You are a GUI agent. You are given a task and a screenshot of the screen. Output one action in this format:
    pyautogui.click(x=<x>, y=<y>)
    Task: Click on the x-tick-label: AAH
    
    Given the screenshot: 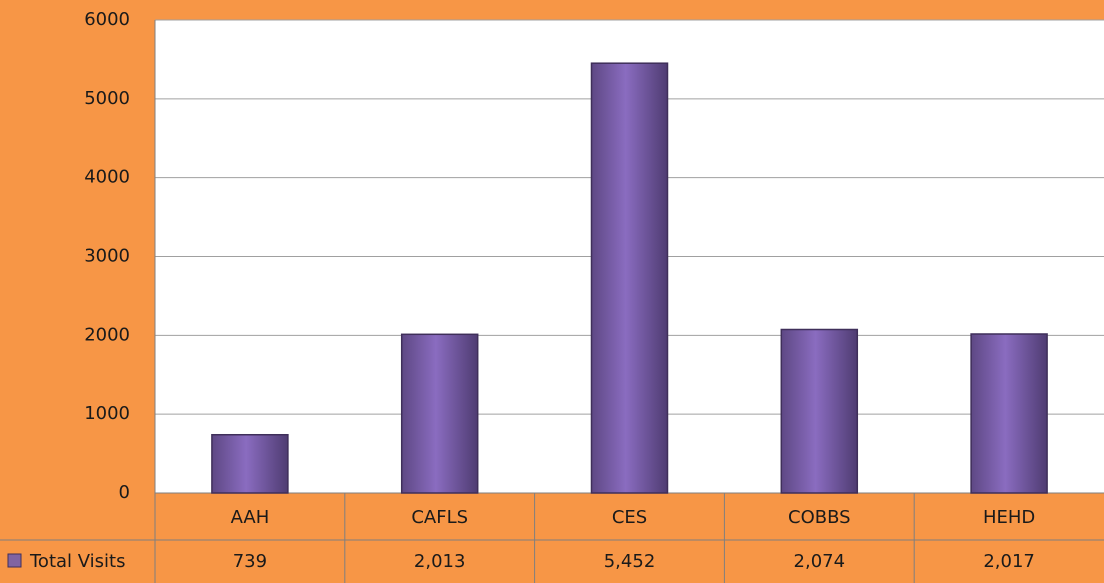 What is the action you would take?
    pyautogui.click(x=250, y=517)
    